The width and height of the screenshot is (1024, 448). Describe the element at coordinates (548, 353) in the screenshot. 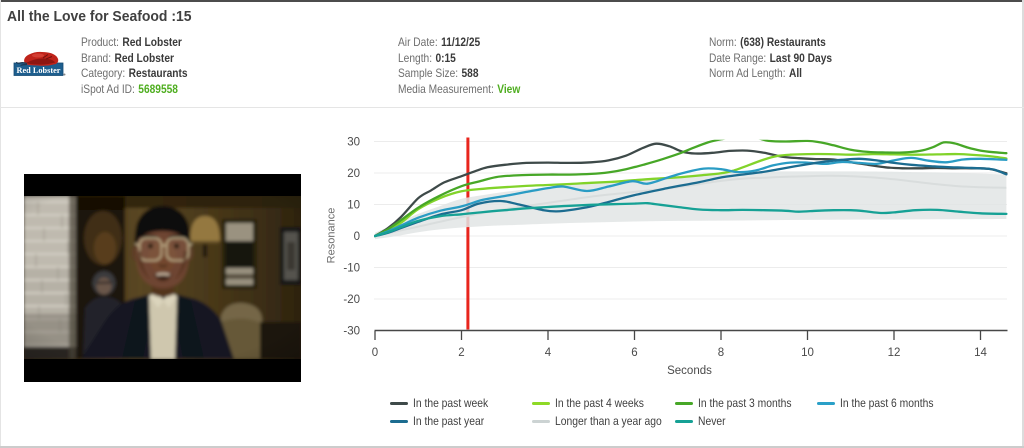

I see `svg-text: 4` at that location.